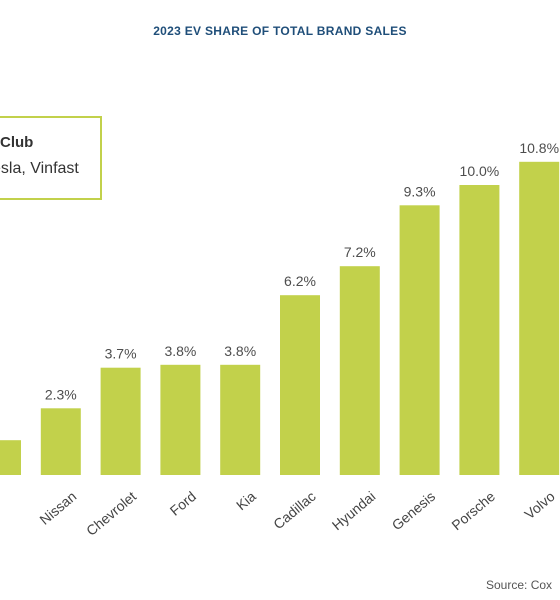 Image resolution: width=560 pixels, height=600 pixels. What do you see at coordinates (61, 394) in the screenshot?
I see `data-label: 2.3%` at bounding box center [61, 394].